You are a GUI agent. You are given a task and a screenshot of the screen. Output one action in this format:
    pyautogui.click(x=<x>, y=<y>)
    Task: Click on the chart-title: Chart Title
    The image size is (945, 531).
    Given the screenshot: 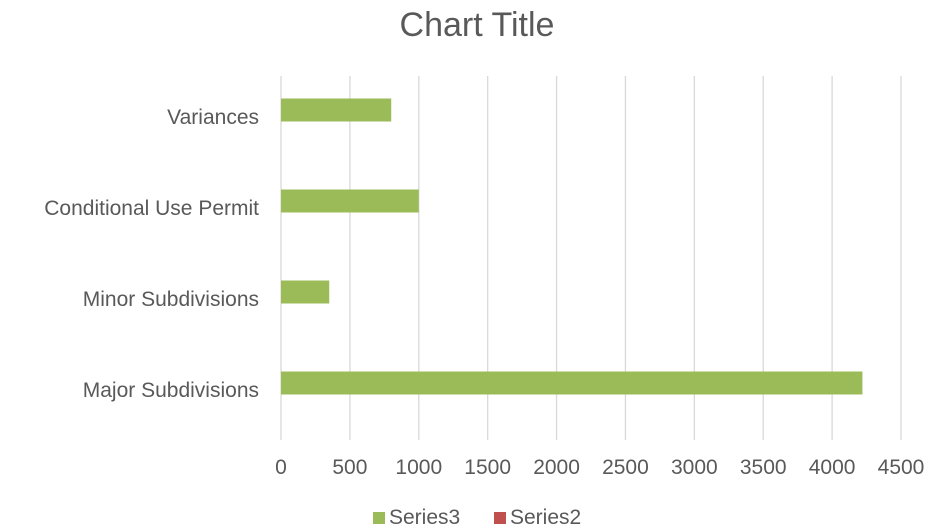 What is the action you would take?
    pyautogui.click(x=477, y=25)
    